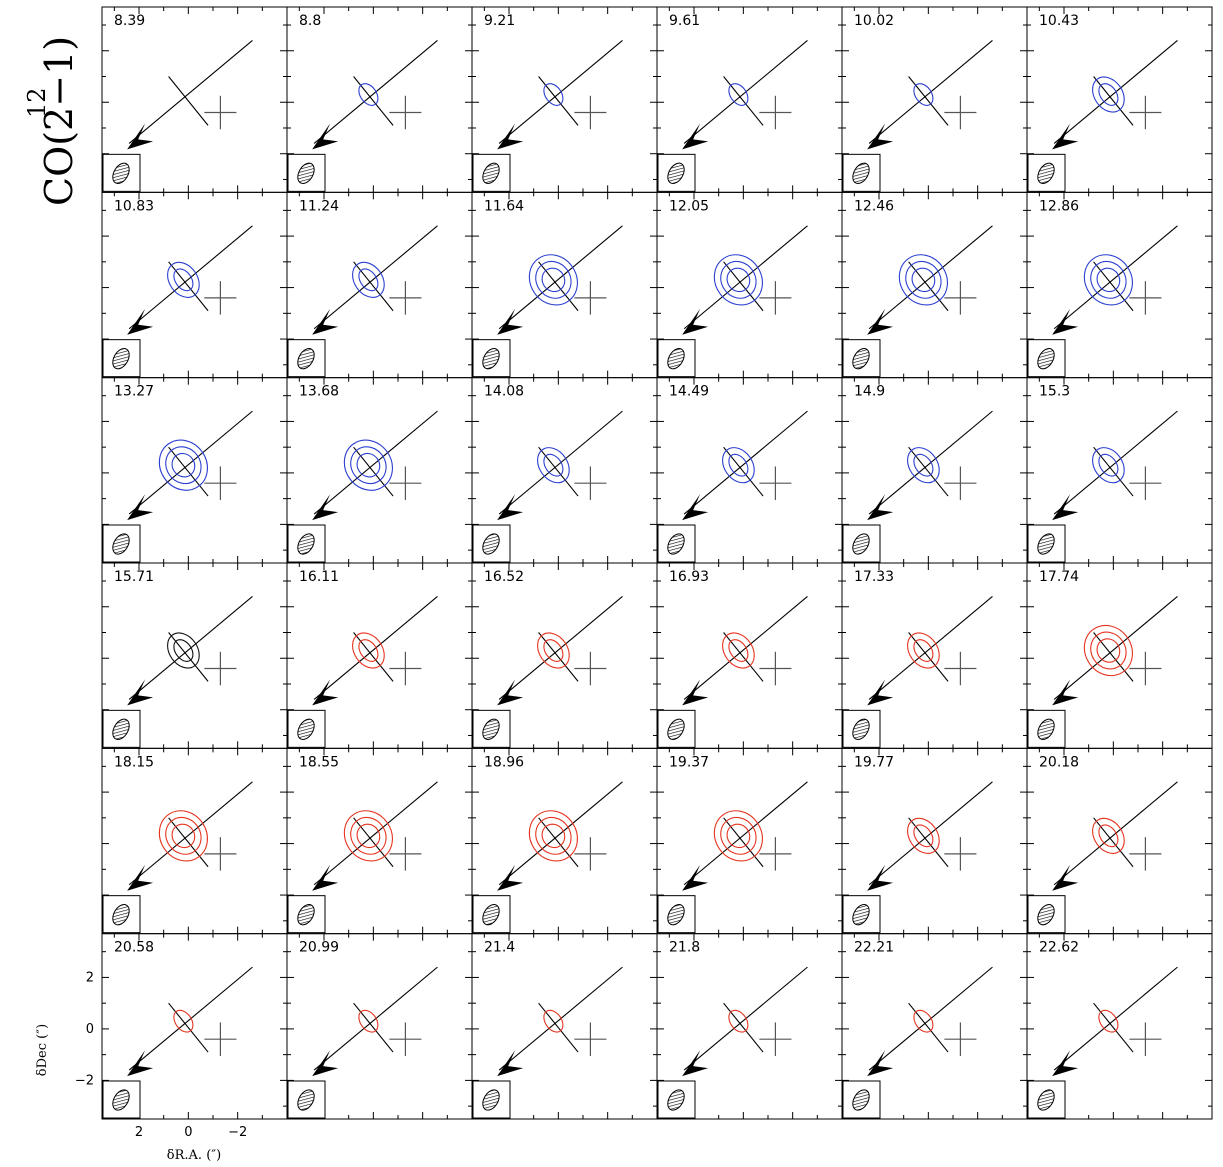  Describe the element at coordinates (504, 577) in the screenshot. I see `channel-velocity-label: 16.52` at that location.